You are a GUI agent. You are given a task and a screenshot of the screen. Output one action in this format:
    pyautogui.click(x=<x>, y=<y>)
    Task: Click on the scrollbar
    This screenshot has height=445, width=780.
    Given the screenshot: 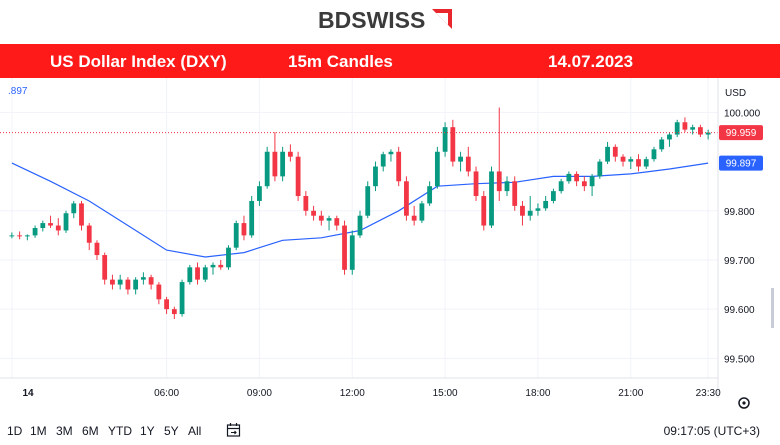 What is the action you would take?
    pyautogui.click(x=772, y=308)
    